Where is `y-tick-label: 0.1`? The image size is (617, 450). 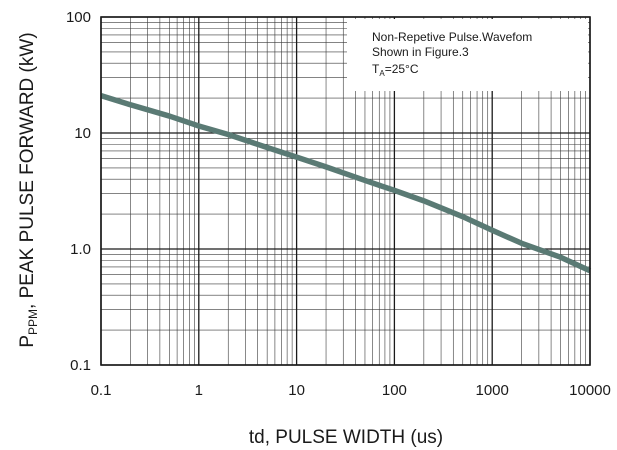
y-tick-label: 0.1 is located at coordinates (80, 365).